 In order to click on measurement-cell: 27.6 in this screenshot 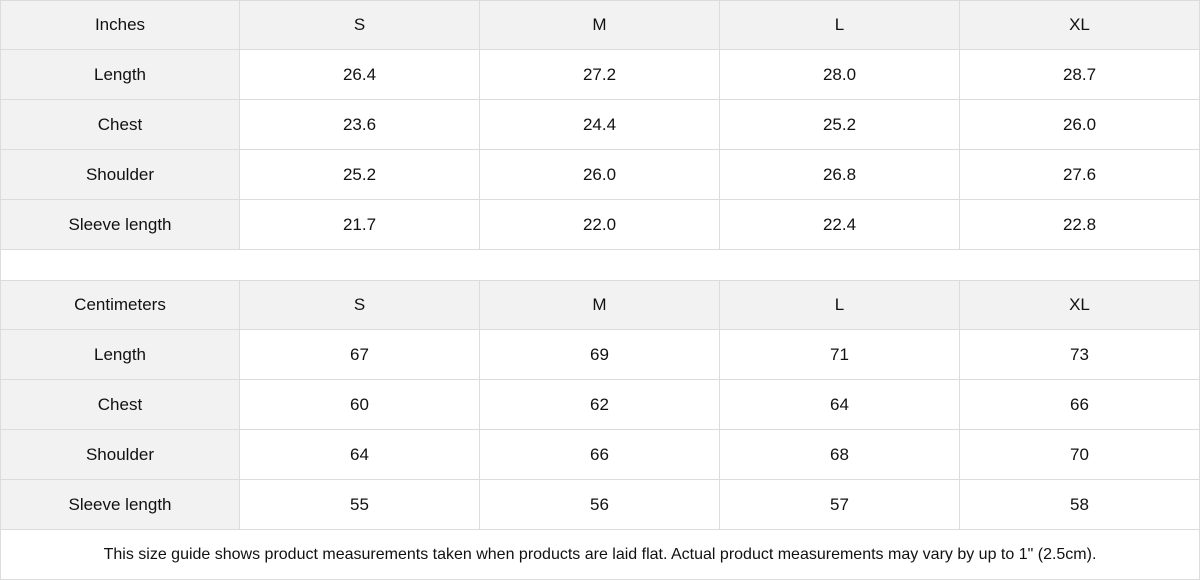, I will do `click(1080, 175)`.